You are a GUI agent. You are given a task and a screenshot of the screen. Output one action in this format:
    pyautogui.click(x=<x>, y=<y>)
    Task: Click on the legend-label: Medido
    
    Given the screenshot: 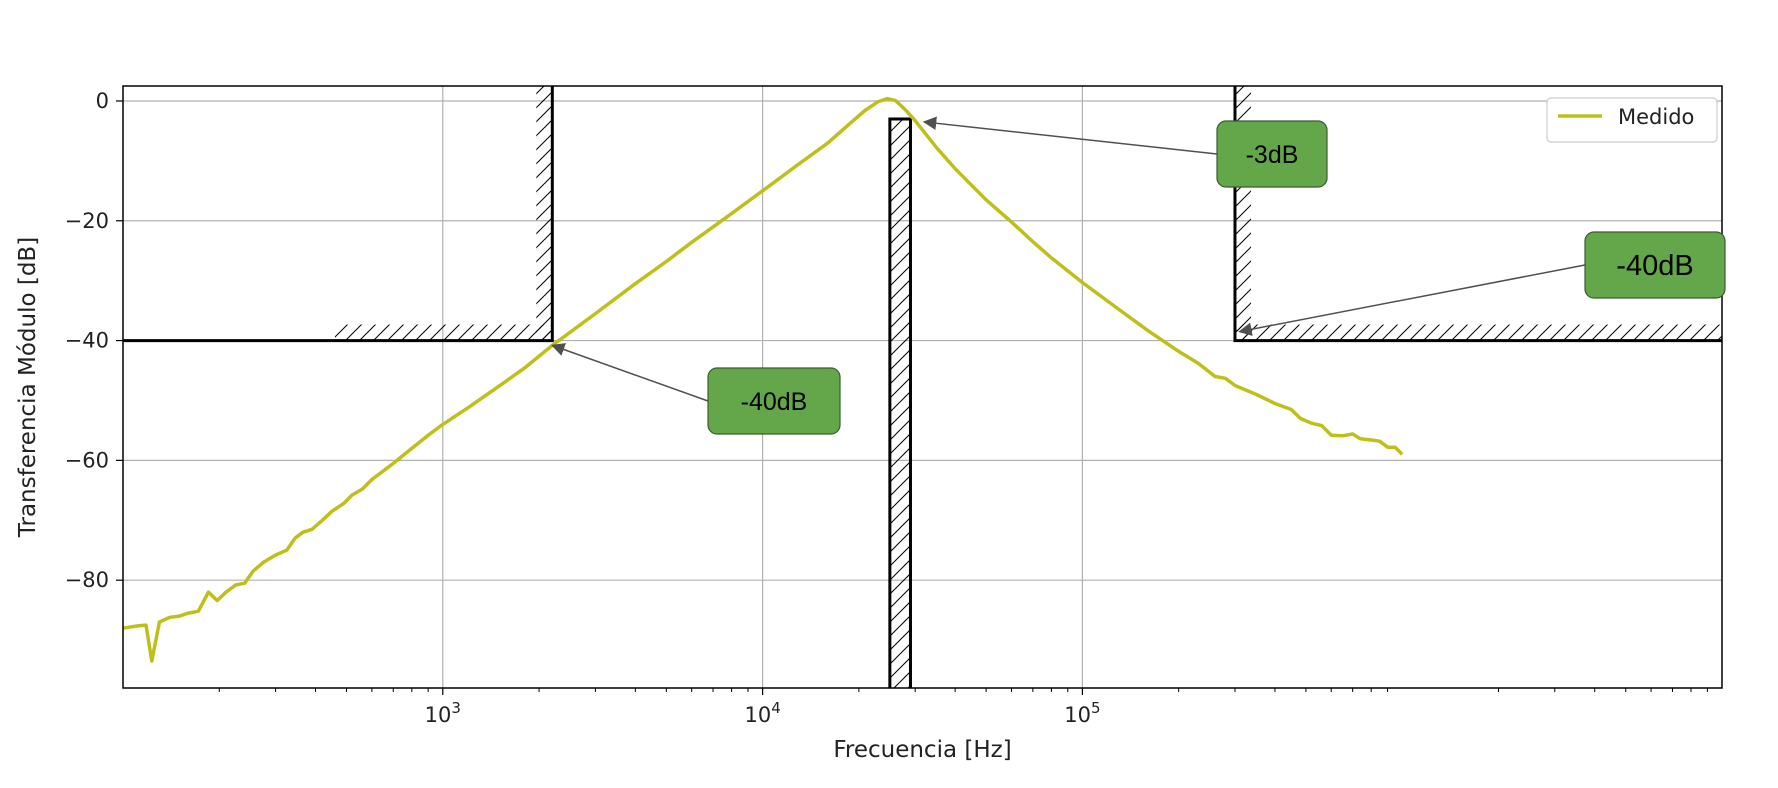 What is the action you would take?
    pyautogui.click(x=1656, y=117)
    